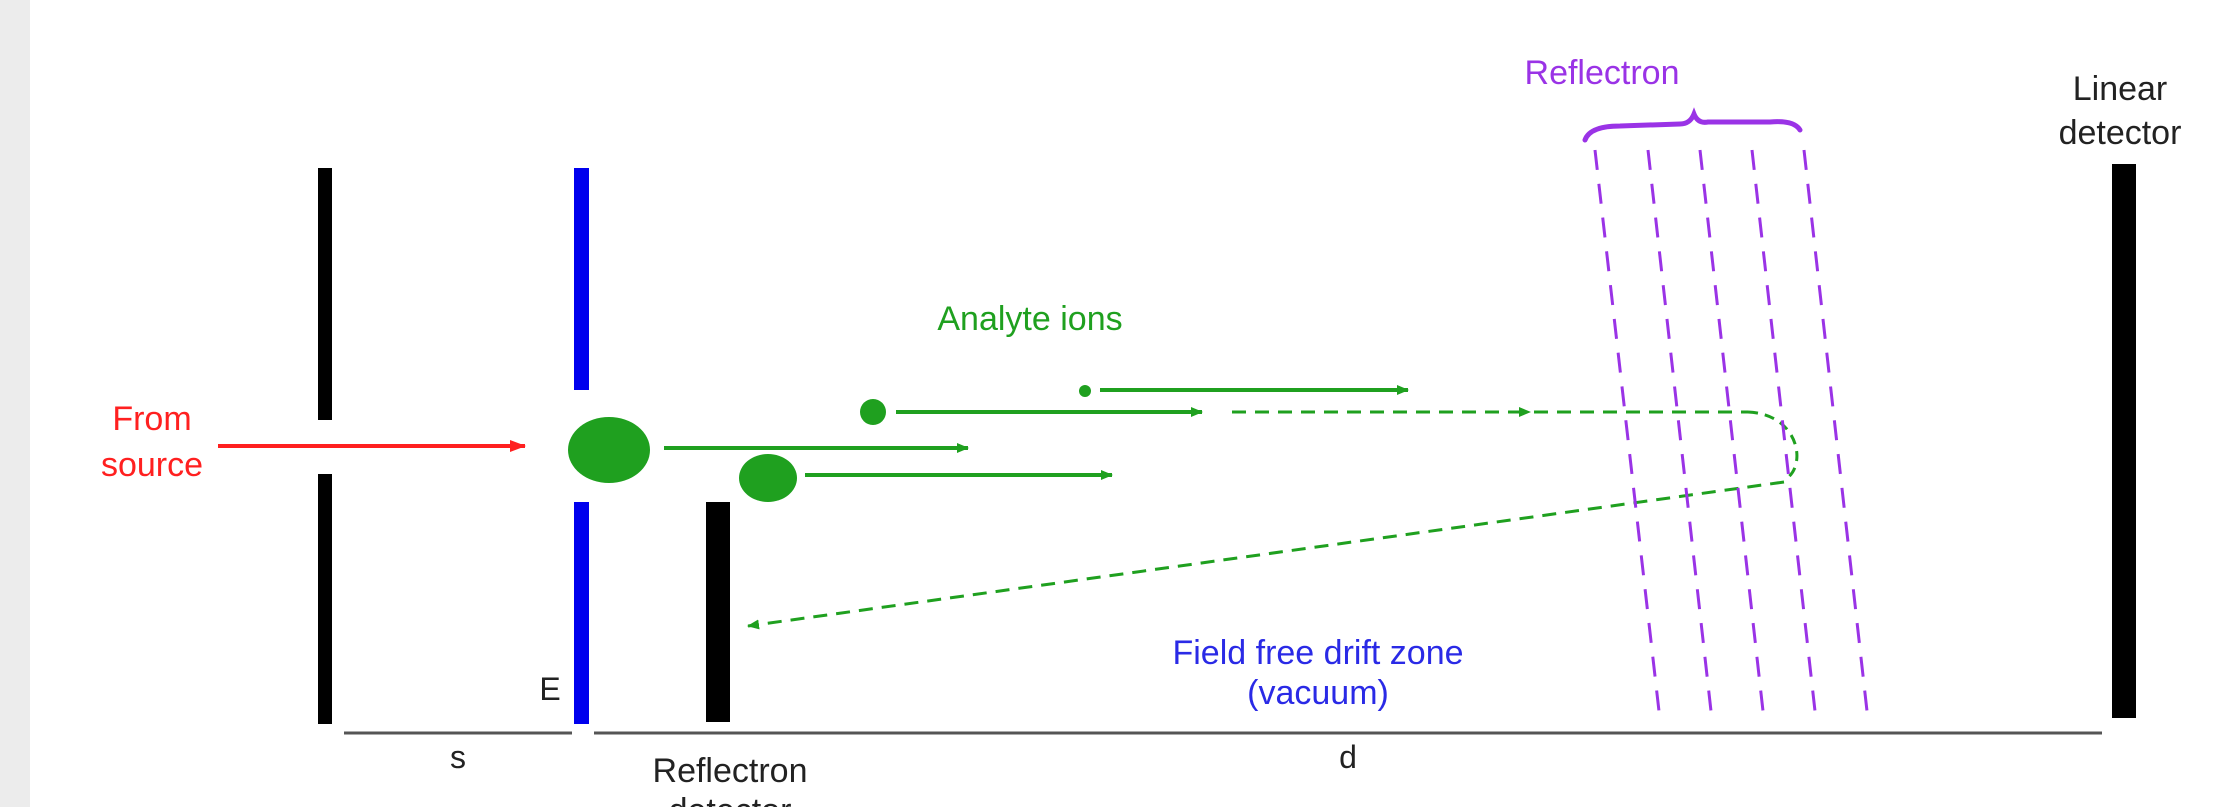 This screenshot has height=807, width=2236. I want to click on reflectron-detector-label-line1: Reflectron, so click(730, 771).